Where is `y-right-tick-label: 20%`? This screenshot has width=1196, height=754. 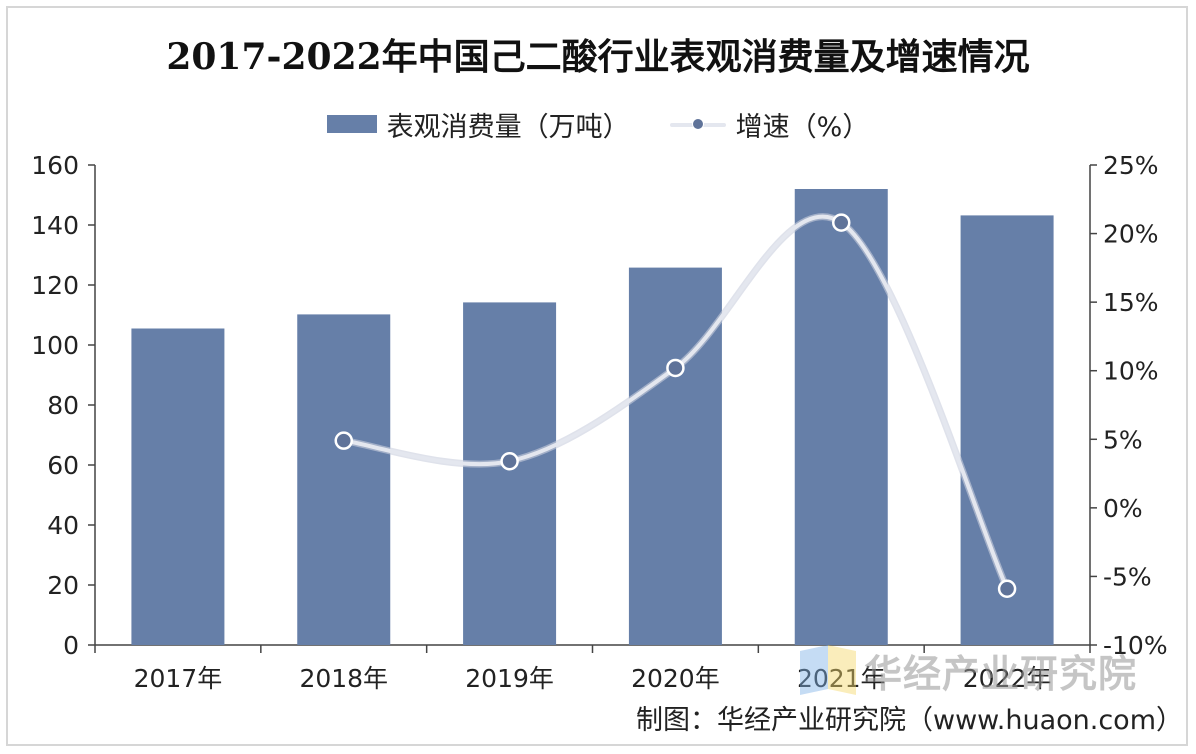 y-right-tick-label: 20% is located at coordinates (1131, 234).